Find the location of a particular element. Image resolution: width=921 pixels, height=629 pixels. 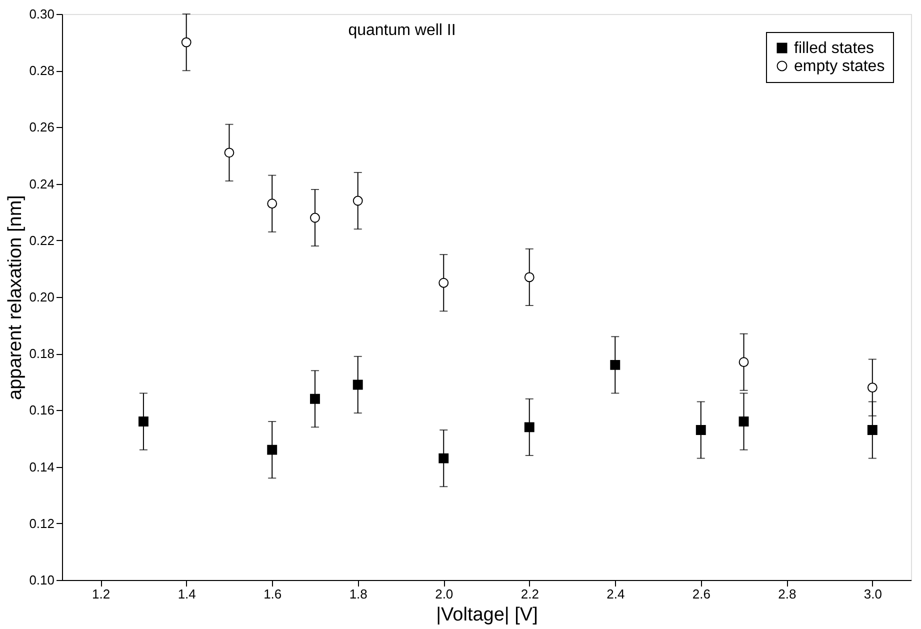

y-tick-label: 0.28 is located at coordinates (41, 70).